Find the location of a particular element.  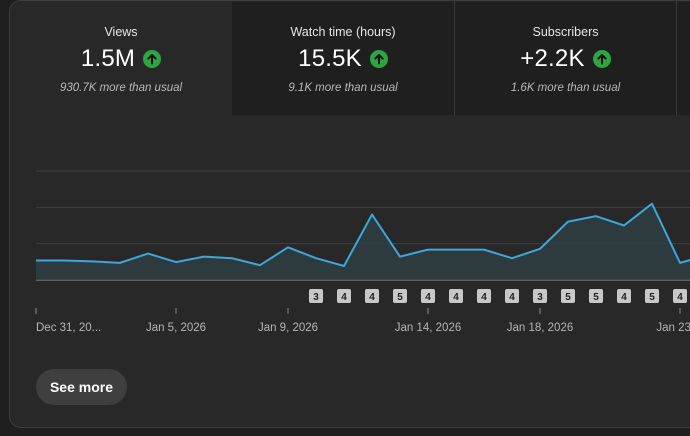

tab-subscribers-label: Subscribers is located at coordinates (565, 32).